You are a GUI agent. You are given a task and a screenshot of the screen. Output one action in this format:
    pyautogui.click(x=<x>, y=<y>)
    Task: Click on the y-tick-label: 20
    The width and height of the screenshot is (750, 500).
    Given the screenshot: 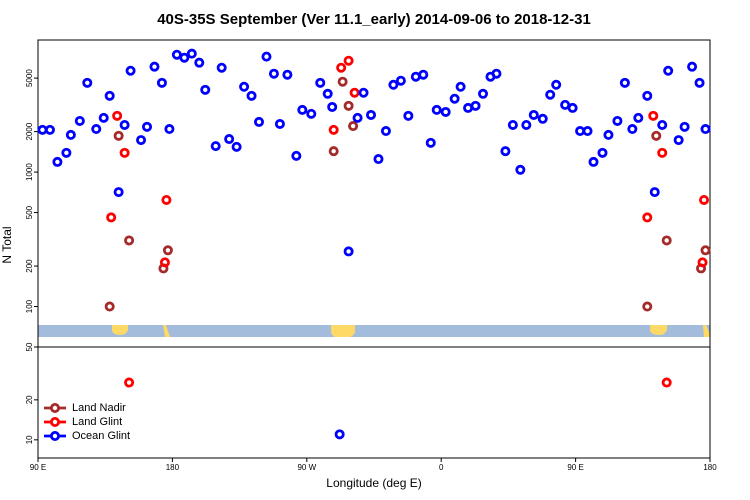 What is the action you would take?
    pyautogui.click(x=29, y=399)
    